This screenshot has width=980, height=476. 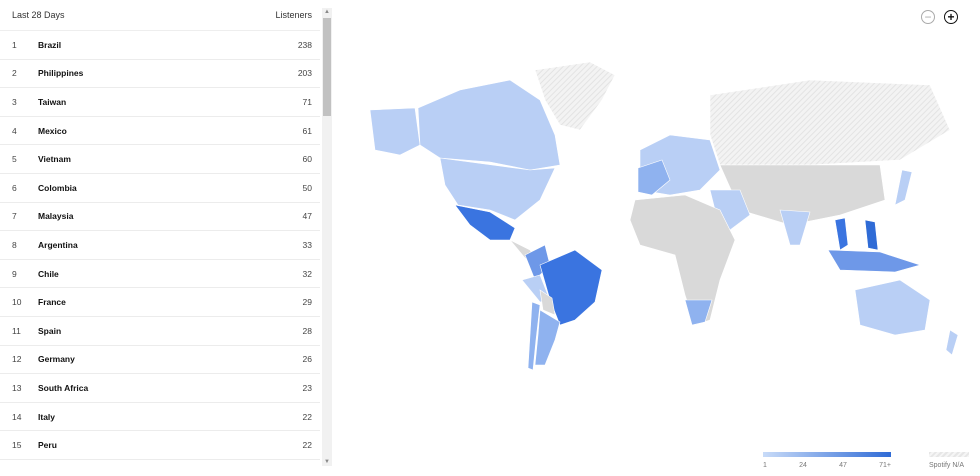 What do you see at coordinates (50, 330) in the screenshot?
I see `country-name: Spain` at bounding box center [50, 330].